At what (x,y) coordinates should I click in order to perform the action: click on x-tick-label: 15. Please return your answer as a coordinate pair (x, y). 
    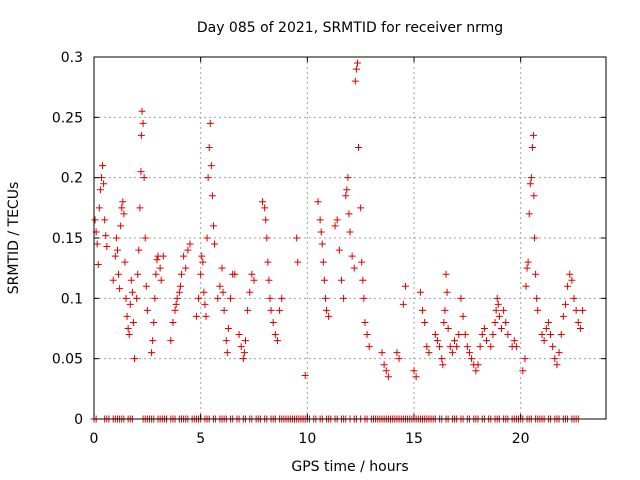
    Looking at the image, I should click on (414, 439).